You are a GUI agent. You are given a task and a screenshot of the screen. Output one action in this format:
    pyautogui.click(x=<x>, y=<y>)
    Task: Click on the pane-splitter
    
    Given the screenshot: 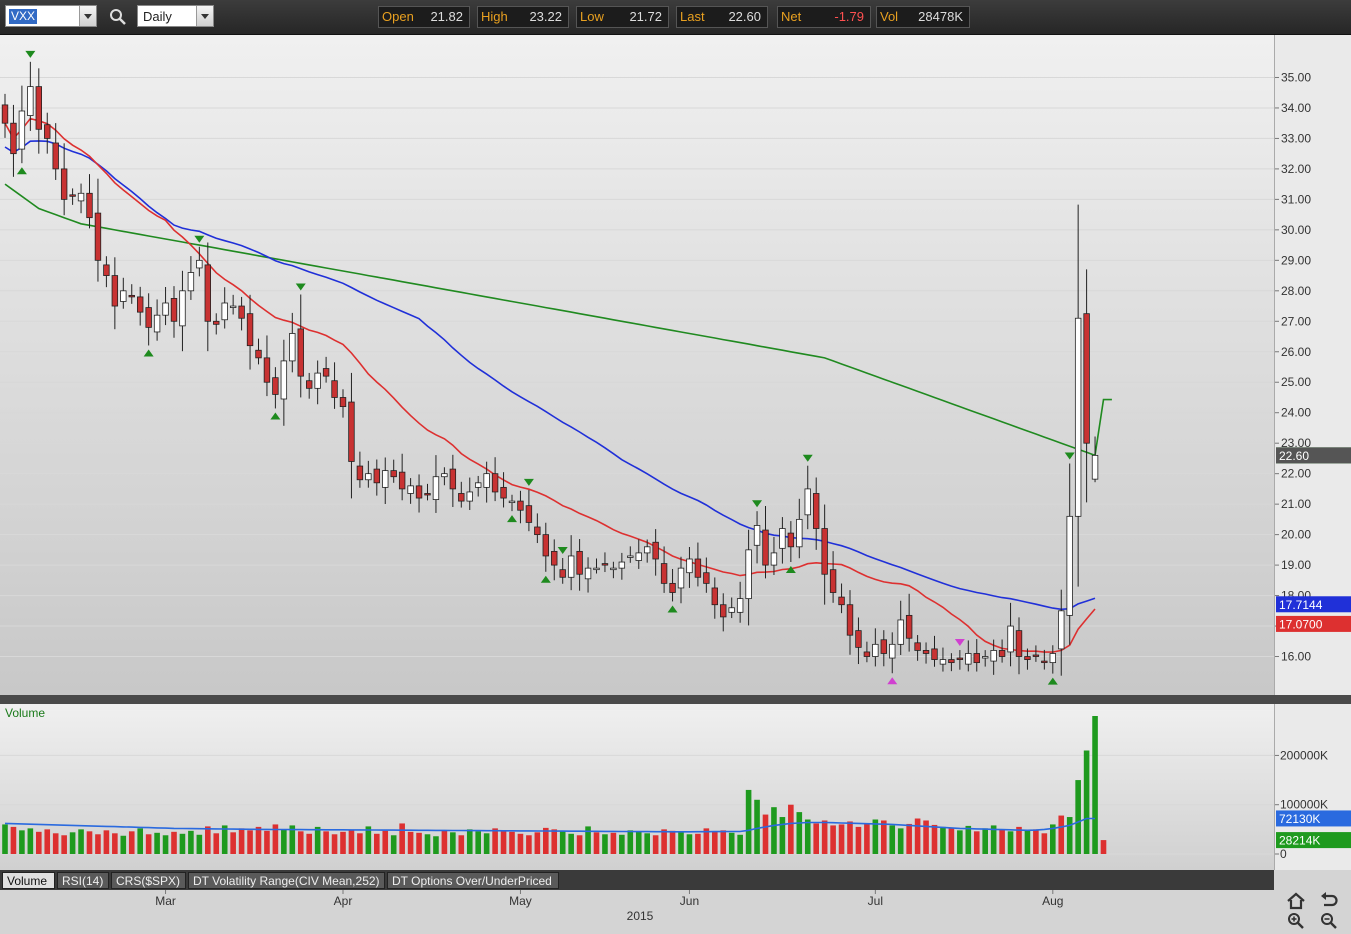 What is the action you would take?
    pyautogui.click(x=675, y=699)
    